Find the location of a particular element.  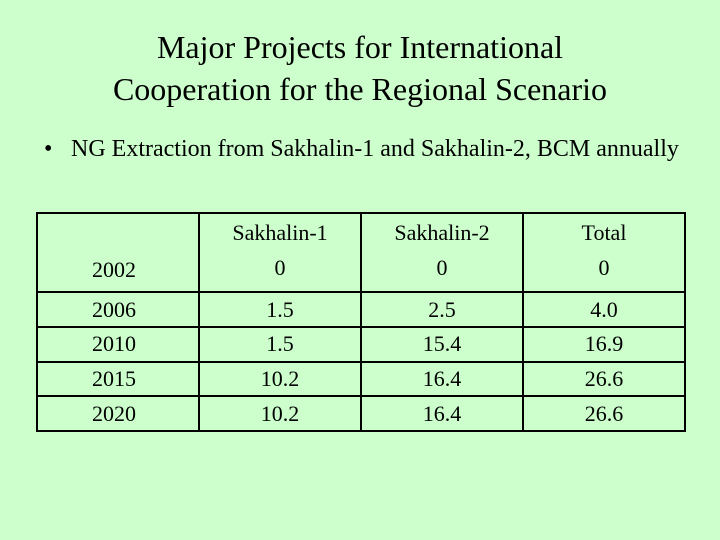

year-cell: 2010 is located at coordinates (118, 344).